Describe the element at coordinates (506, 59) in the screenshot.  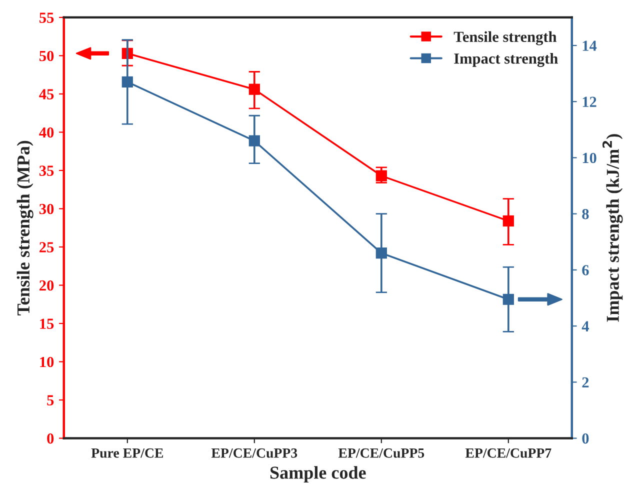
I see `legend-label: Impact strength` at that location.